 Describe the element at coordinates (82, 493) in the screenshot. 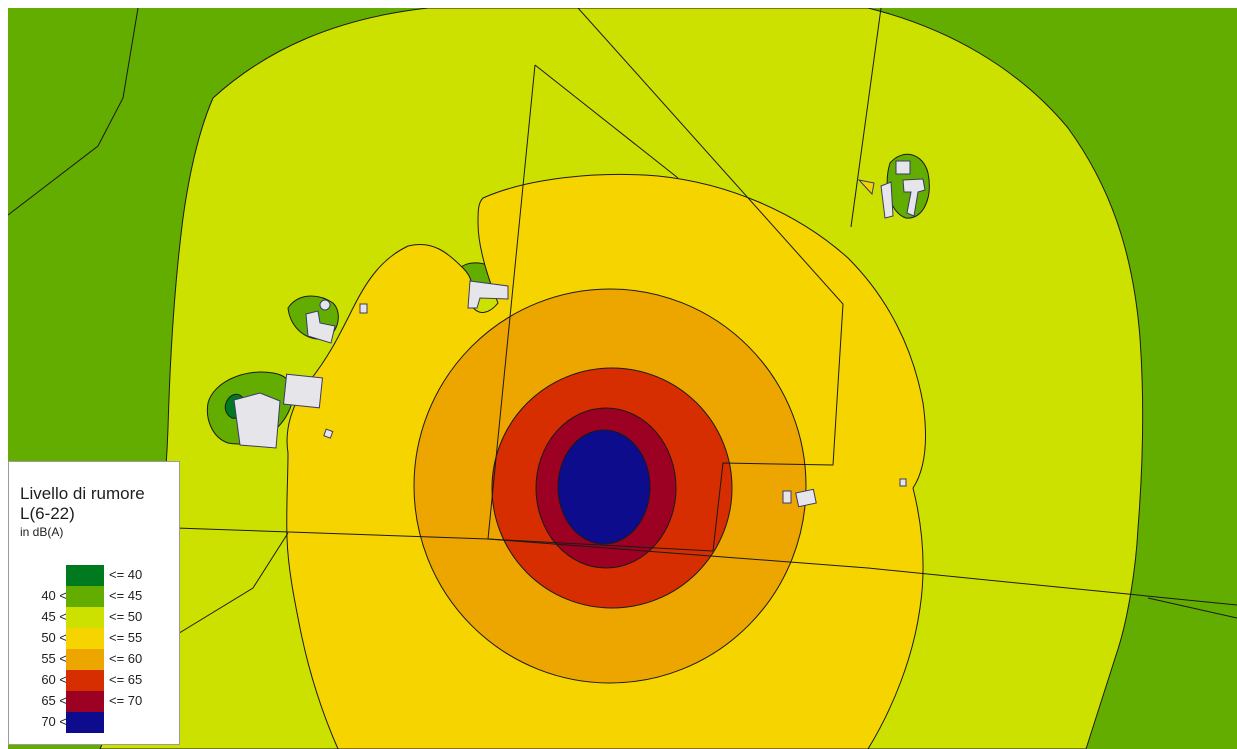

I see `legend-title: Livello di rumore` at that location.